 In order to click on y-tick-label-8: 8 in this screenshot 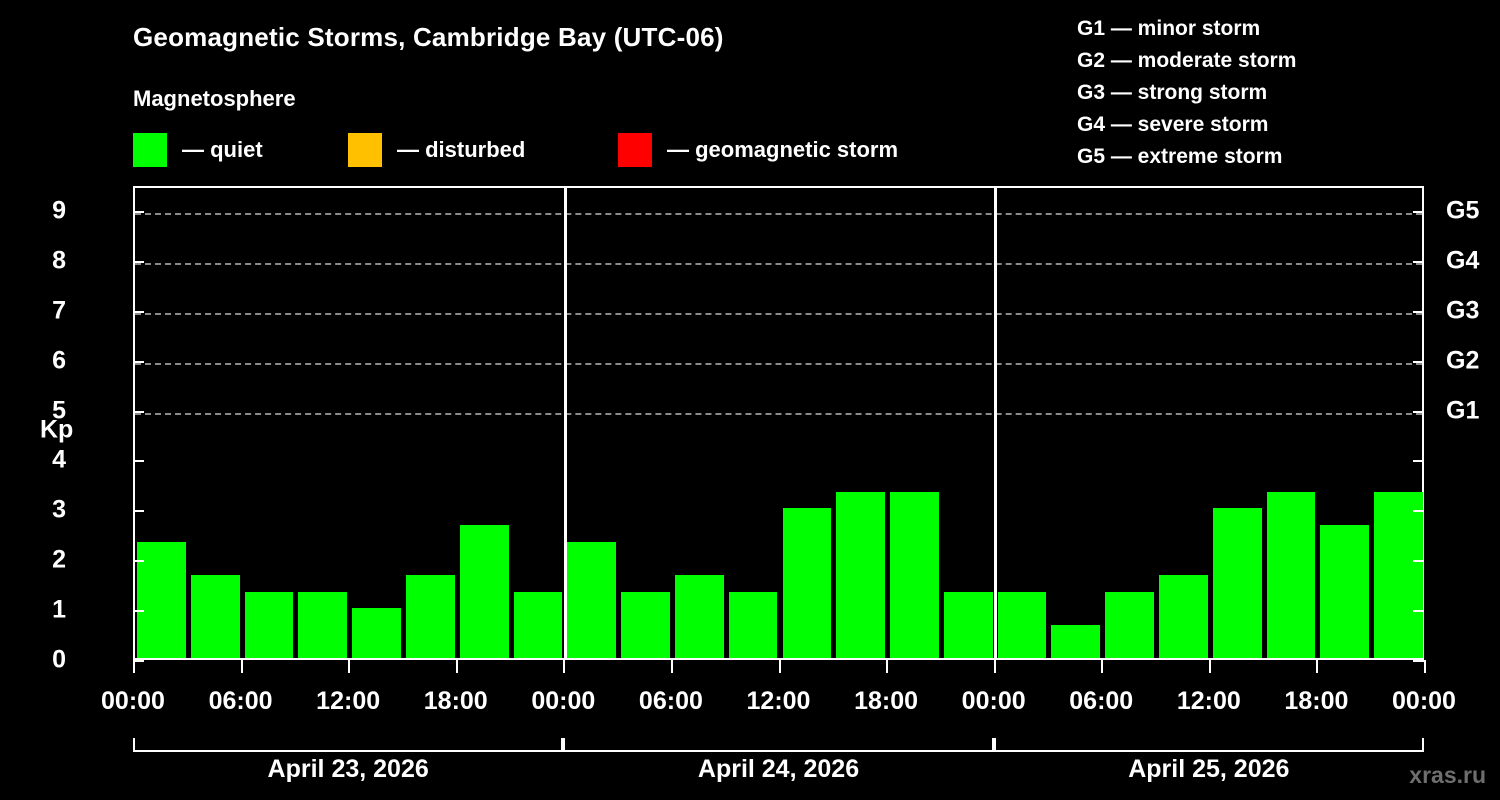, I will do `click(59, 260)`.